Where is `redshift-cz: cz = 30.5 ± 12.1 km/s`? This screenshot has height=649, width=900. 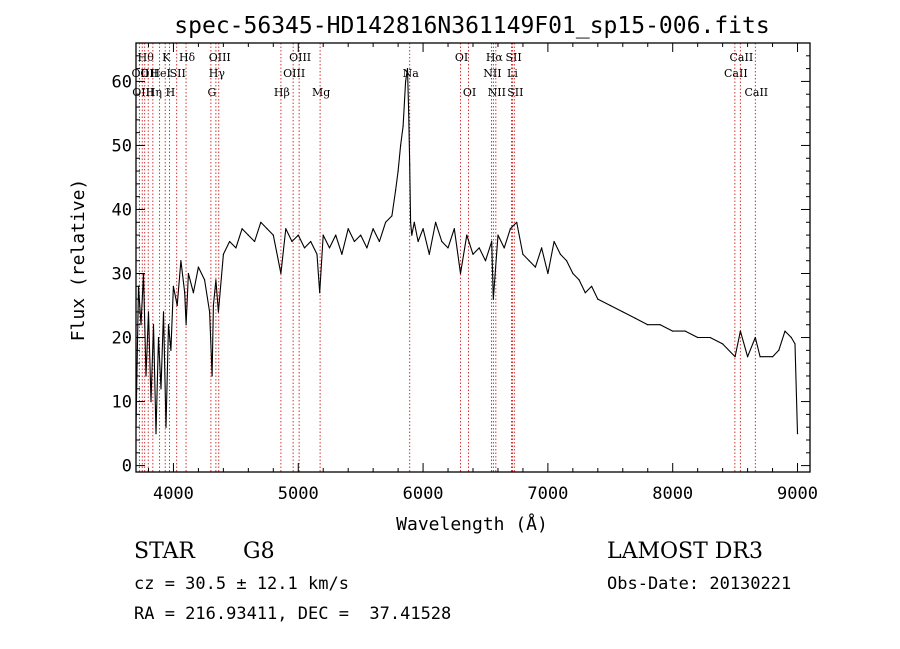 redshift-cz: cz = 30.5 ± 12.1 km/s is located at coordinates (241, 584).